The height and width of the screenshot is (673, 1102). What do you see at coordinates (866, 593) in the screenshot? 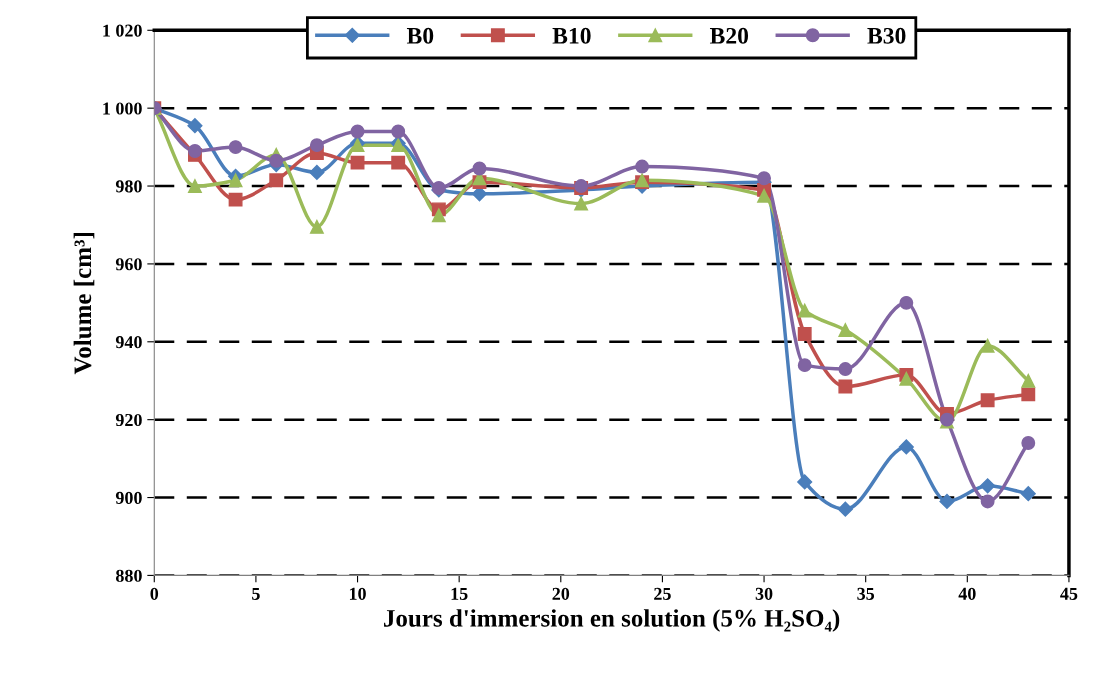
I see `x-tick-label: 35` at bounding box center [866, 593].